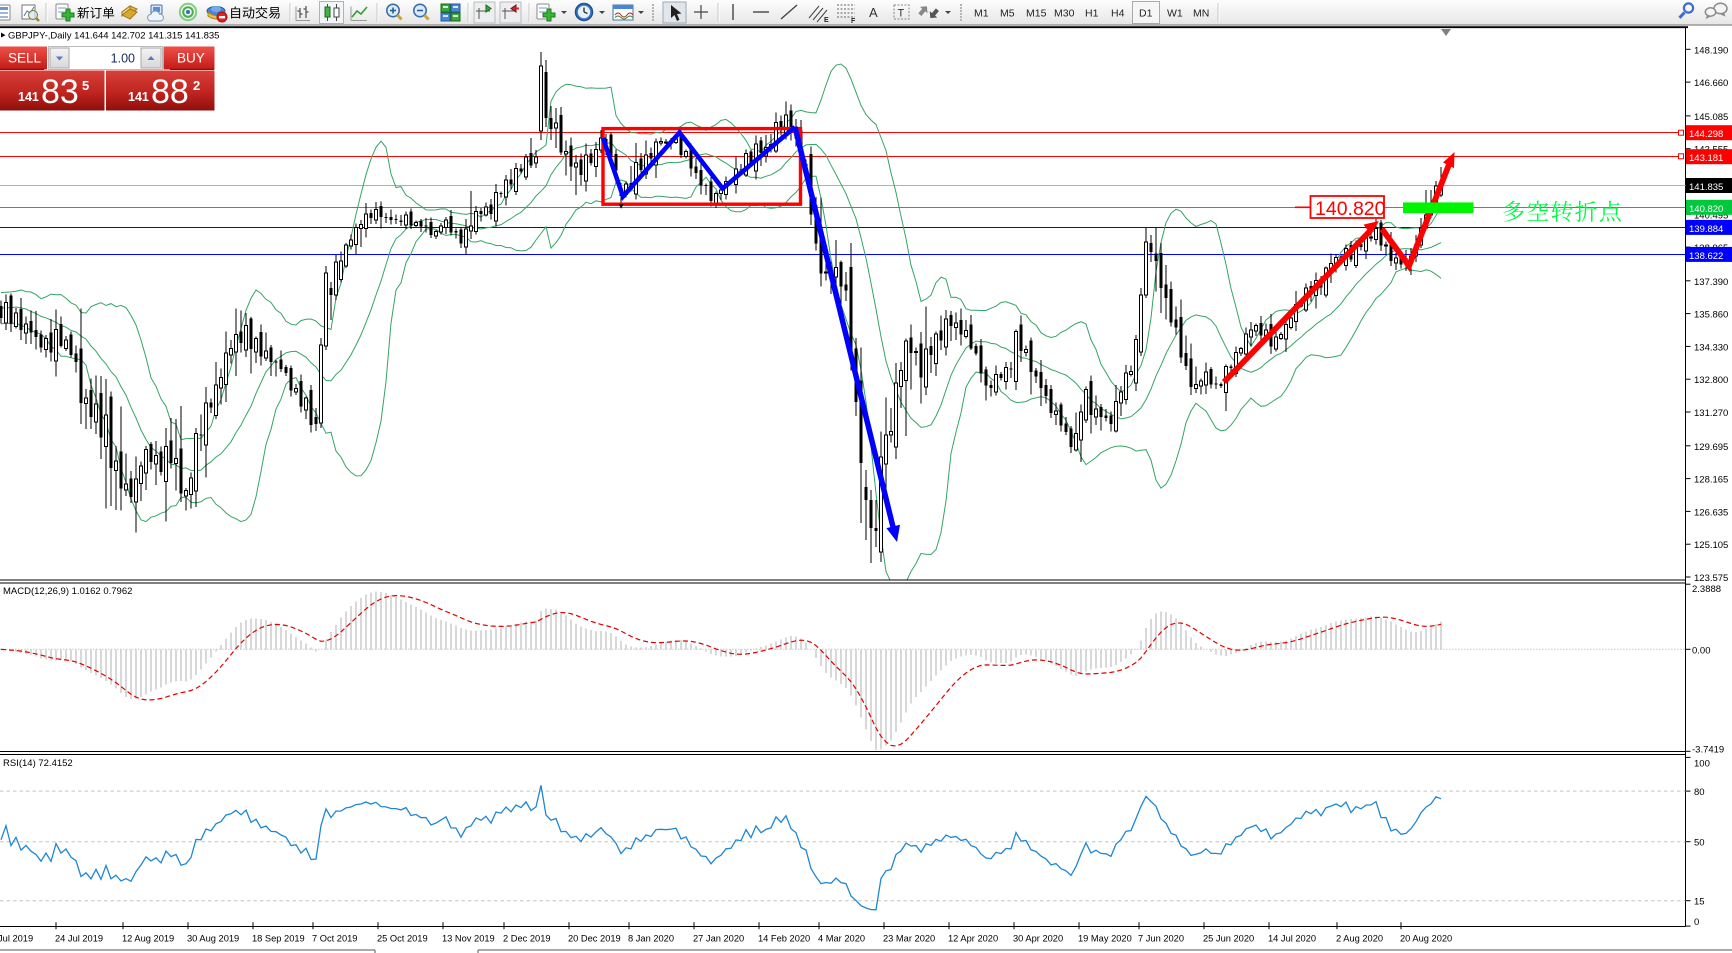 The image size is (1732, 953). Describe the element at coordinates (1711, 578) in the screenshot. I see `svg-text: 123.575` at that location.